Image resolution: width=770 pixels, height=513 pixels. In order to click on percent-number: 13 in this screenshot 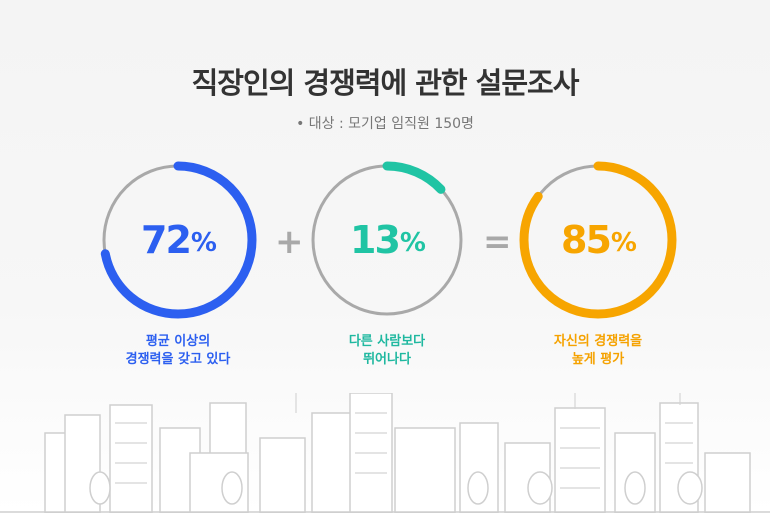, I will do `click(375, 240)`.